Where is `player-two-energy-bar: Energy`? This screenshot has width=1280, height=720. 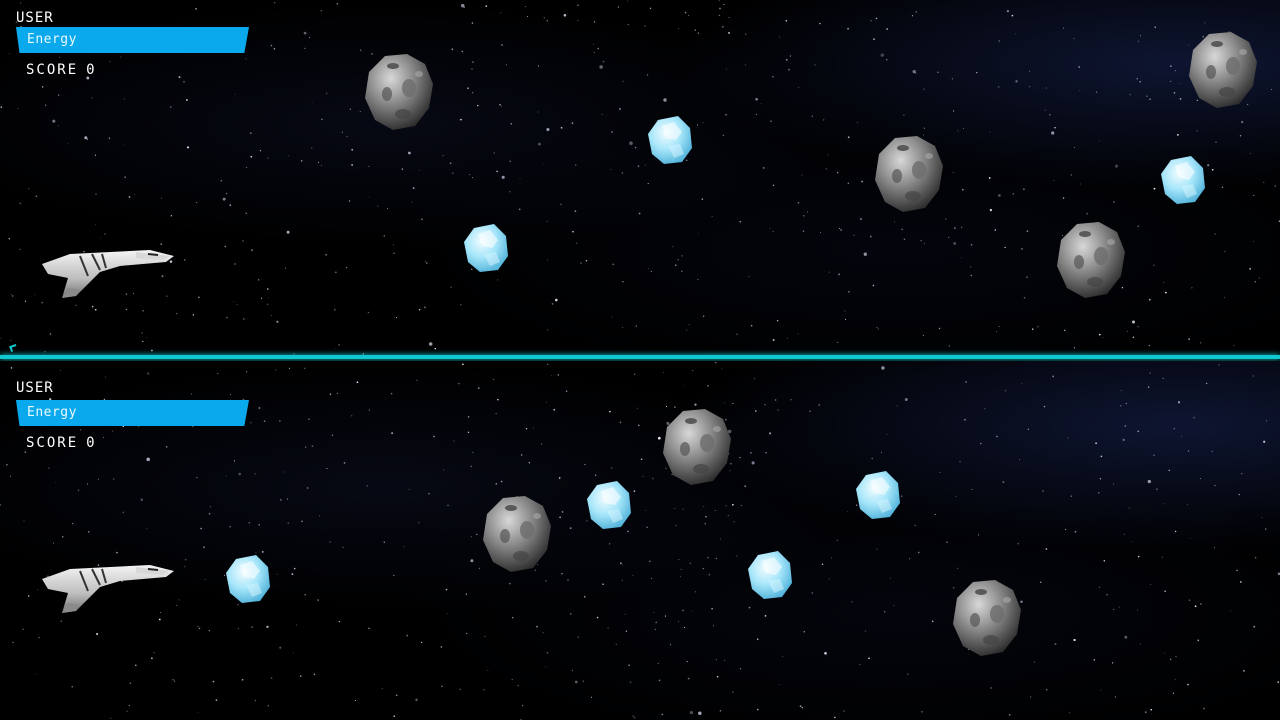 player-two-energy-bar: Energy is located at coordinates (132, 413).